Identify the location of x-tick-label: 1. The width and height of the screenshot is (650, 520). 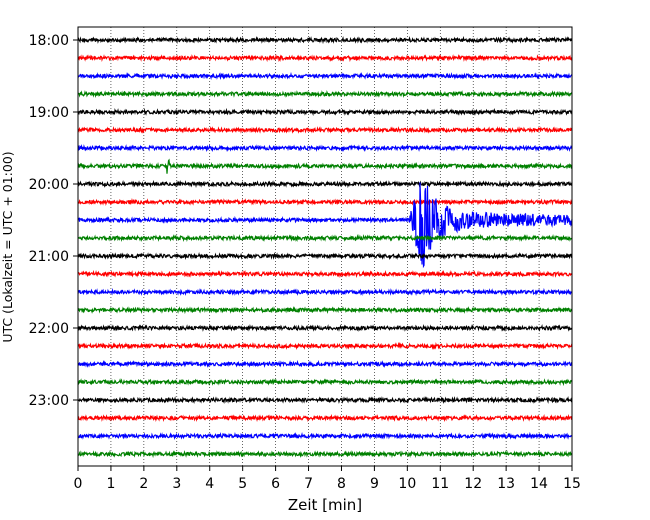
(110, 484).